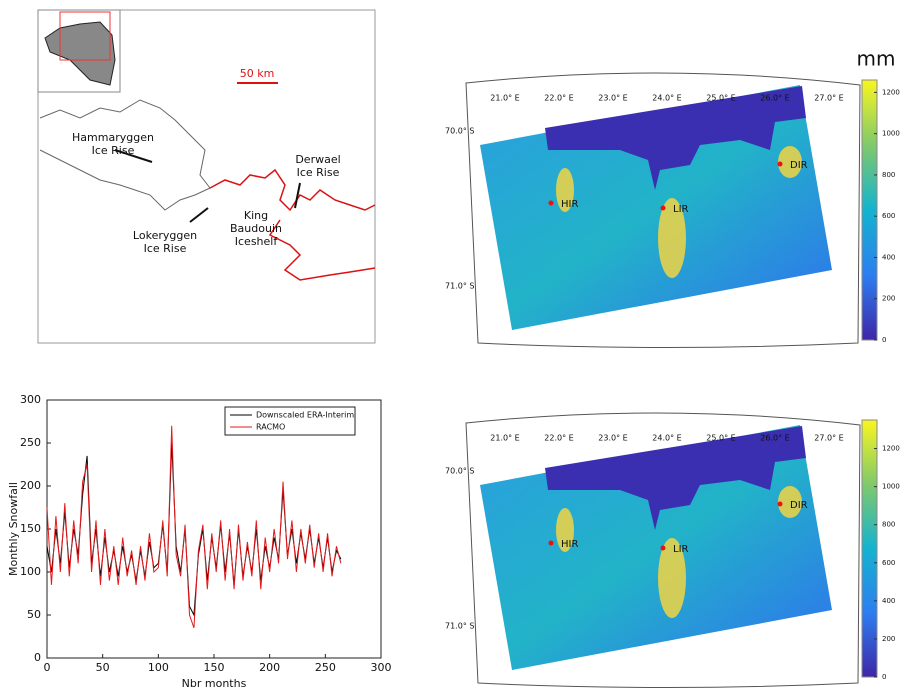 The width and height of the screenshot is (912, 699). What do you see at coordinates (876, 59) in the screenshot?
I see `colorbar-unit: mm` at bounding box center [876, 59].